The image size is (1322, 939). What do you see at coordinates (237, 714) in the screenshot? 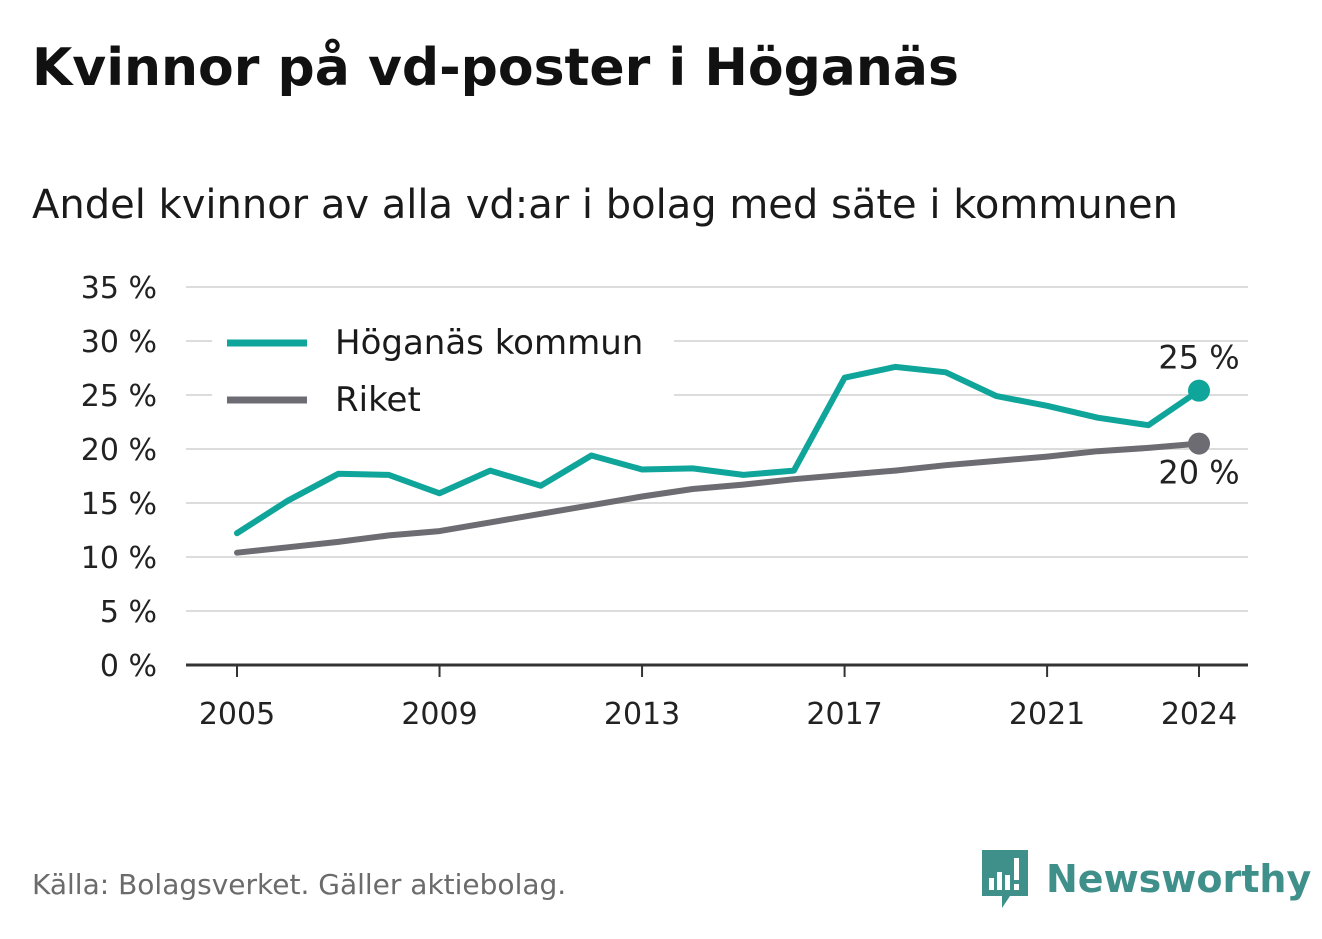
I see `x-tick-label: 2005` at bounding box center [237, 714].